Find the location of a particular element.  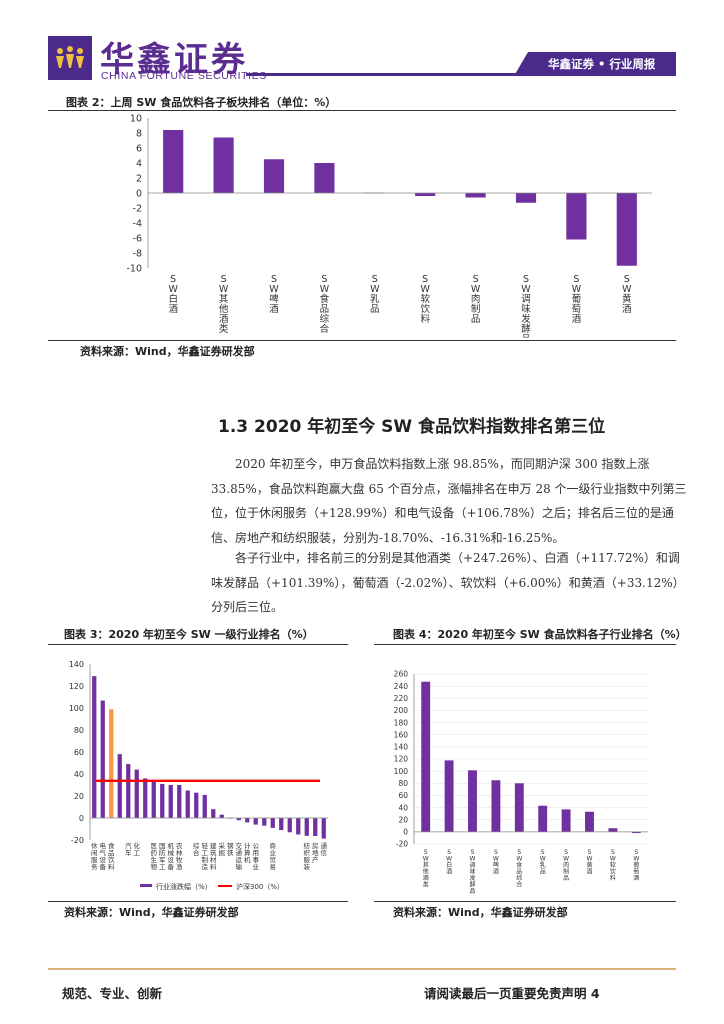

x-tick-label: 医药生物 is located at coordinates (154, 856).